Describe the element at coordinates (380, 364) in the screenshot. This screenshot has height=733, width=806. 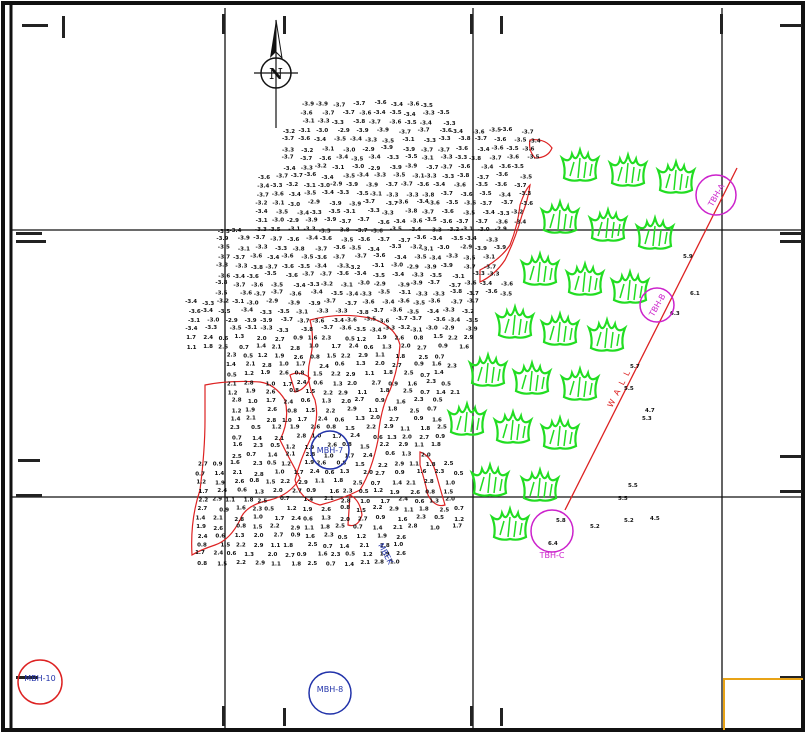
I see `spot-elevation-label: 2.0` at that location.